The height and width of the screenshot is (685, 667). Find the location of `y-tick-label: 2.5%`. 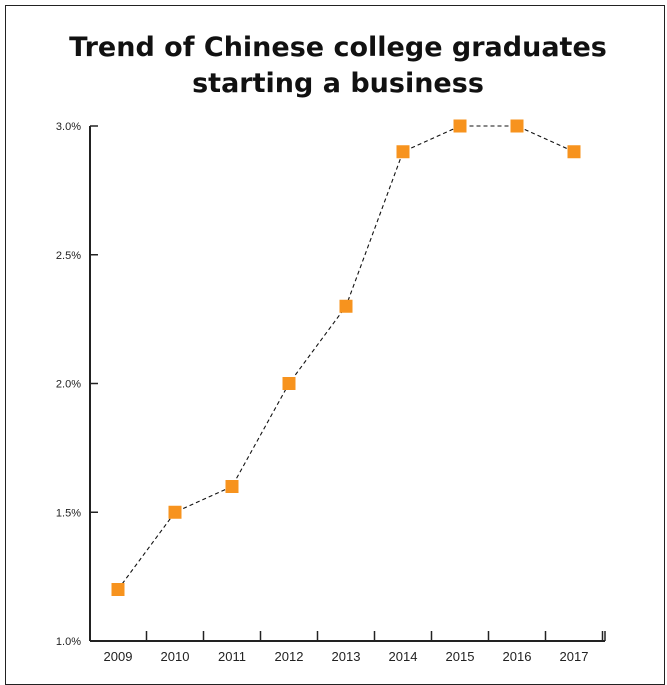

y-tick-label: 2.5% is located at coordinates (68, 256).